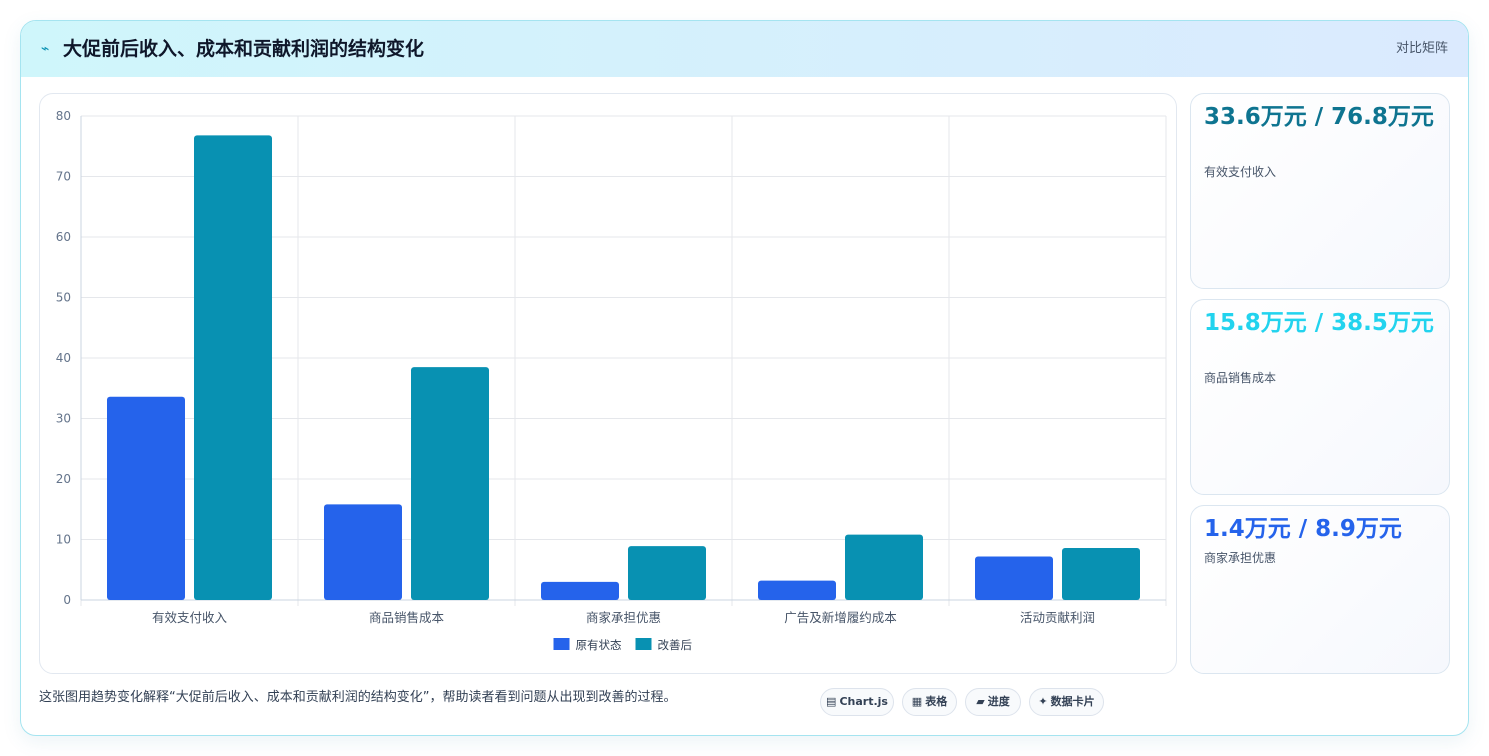 This screenshot has height=756, width=1489. What do you see at coordinates (623, 617) in the screenshot?
I see `x-tick-label: 商家承担优惠` at bounding box center [623, 617].